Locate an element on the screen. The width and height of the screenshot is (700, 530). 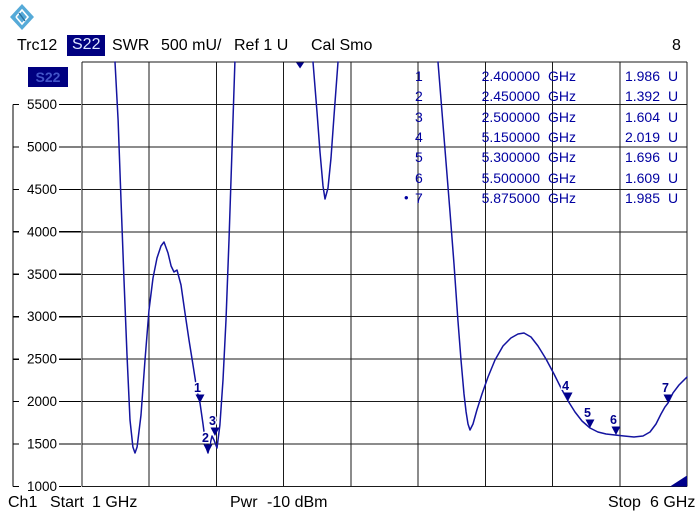
marker-6-triangle is located at coordinates (616, 430).